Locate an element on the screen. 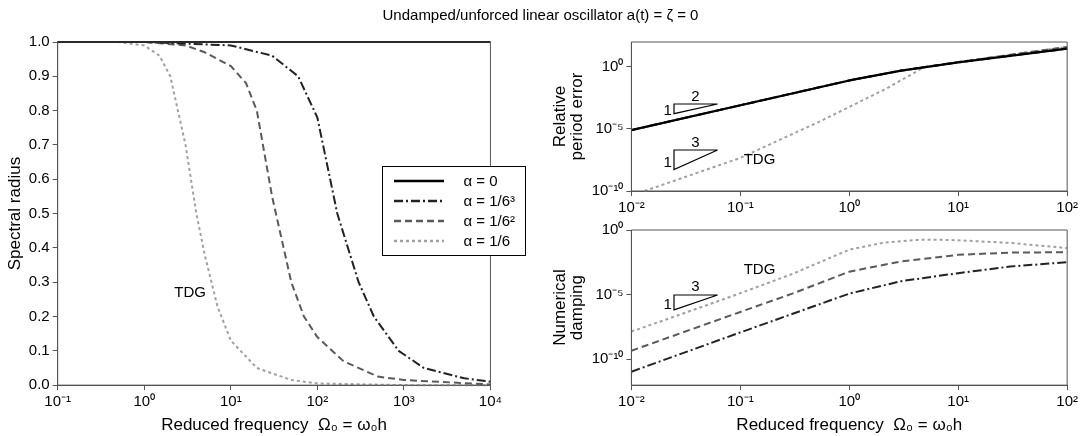 The image size is (1081, 436). y-tick-label: 0.9 is located at coordinates (39, 75).